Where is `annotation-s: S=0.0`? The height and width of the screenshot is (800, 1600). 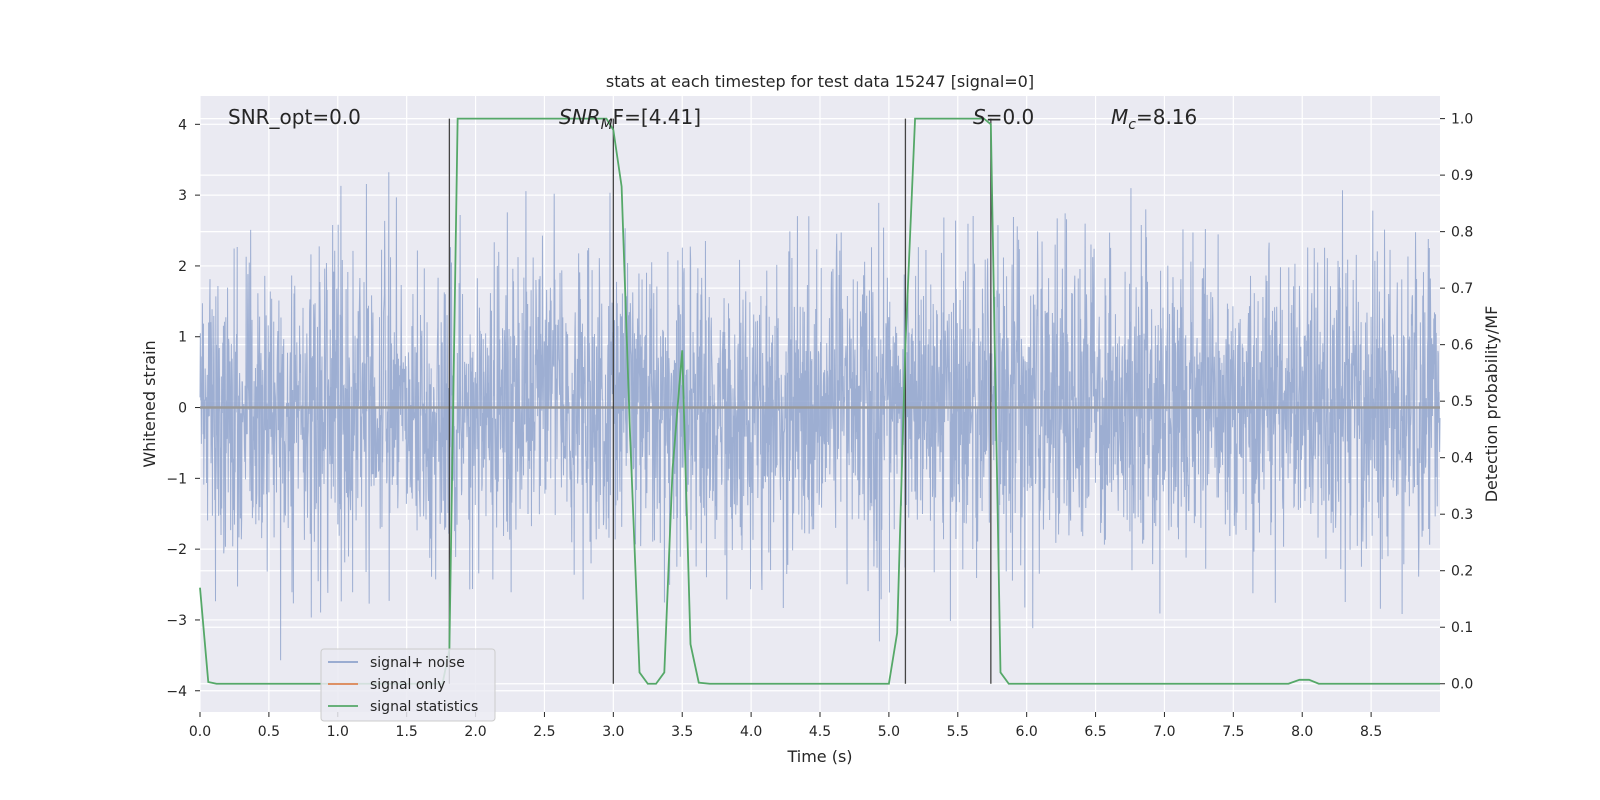 annotation-s: S=0.0 is located at coordinates (1003, 117).